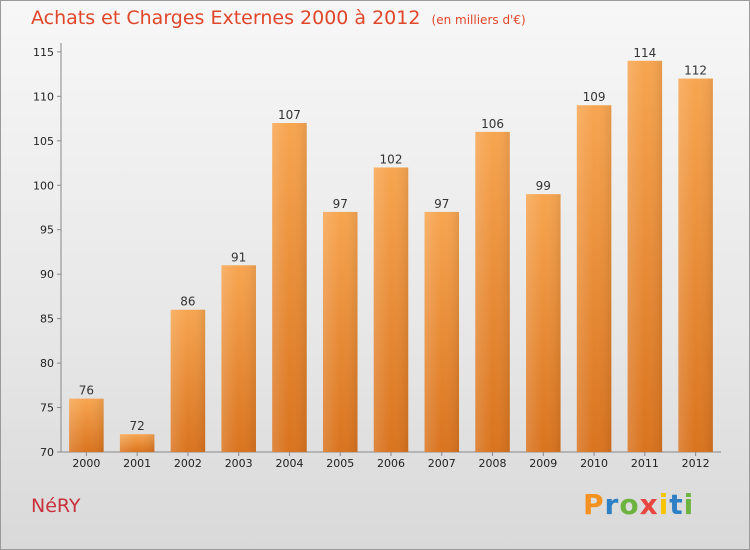 The image size is (750, 550). Describe the element at coordinates (442, 463) in the screenshot. I see `x-tick-label-2007: 2007` at that location.